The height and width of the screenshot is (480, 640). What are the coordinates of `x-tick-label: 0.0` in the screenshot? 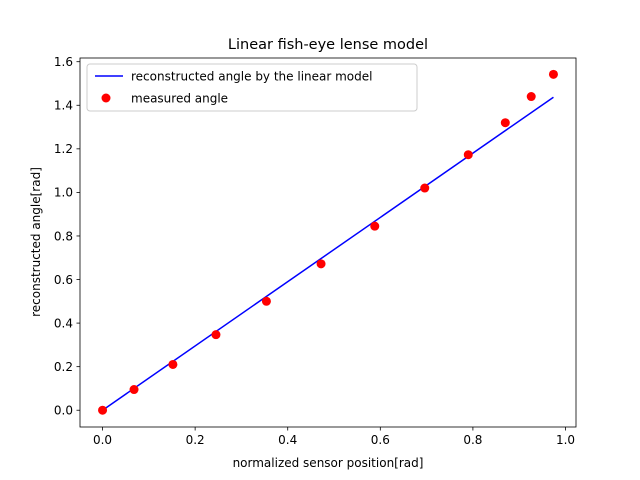 It's located at (102, 440).